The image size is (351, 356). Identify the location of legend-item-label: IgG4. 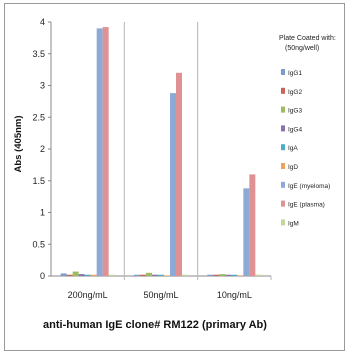
(295, 129).